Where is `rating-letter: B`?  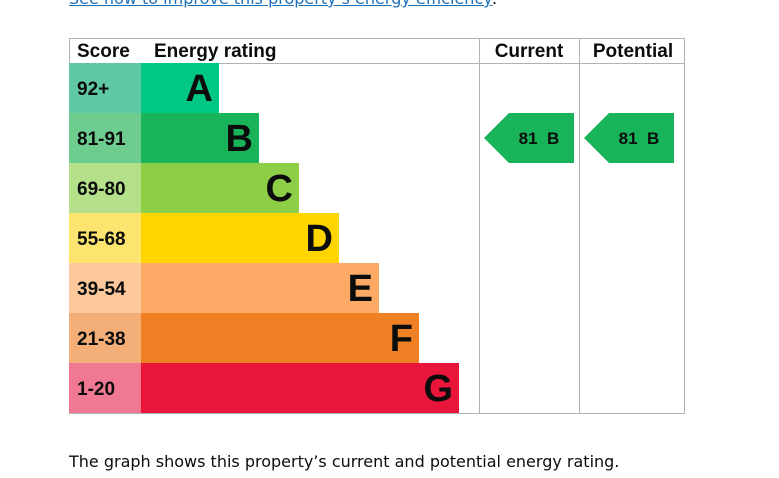 rating-letter: B is located at coordinates (239, 139).